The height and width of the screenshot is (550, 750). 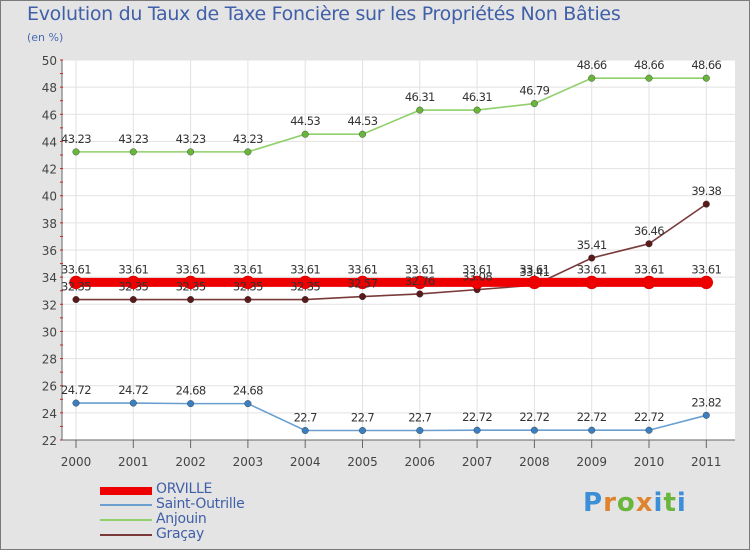 What do you see at coordinates (610, 503) in the screenshot?
I see `brand-letter: r` at bounding box center [610, 503].